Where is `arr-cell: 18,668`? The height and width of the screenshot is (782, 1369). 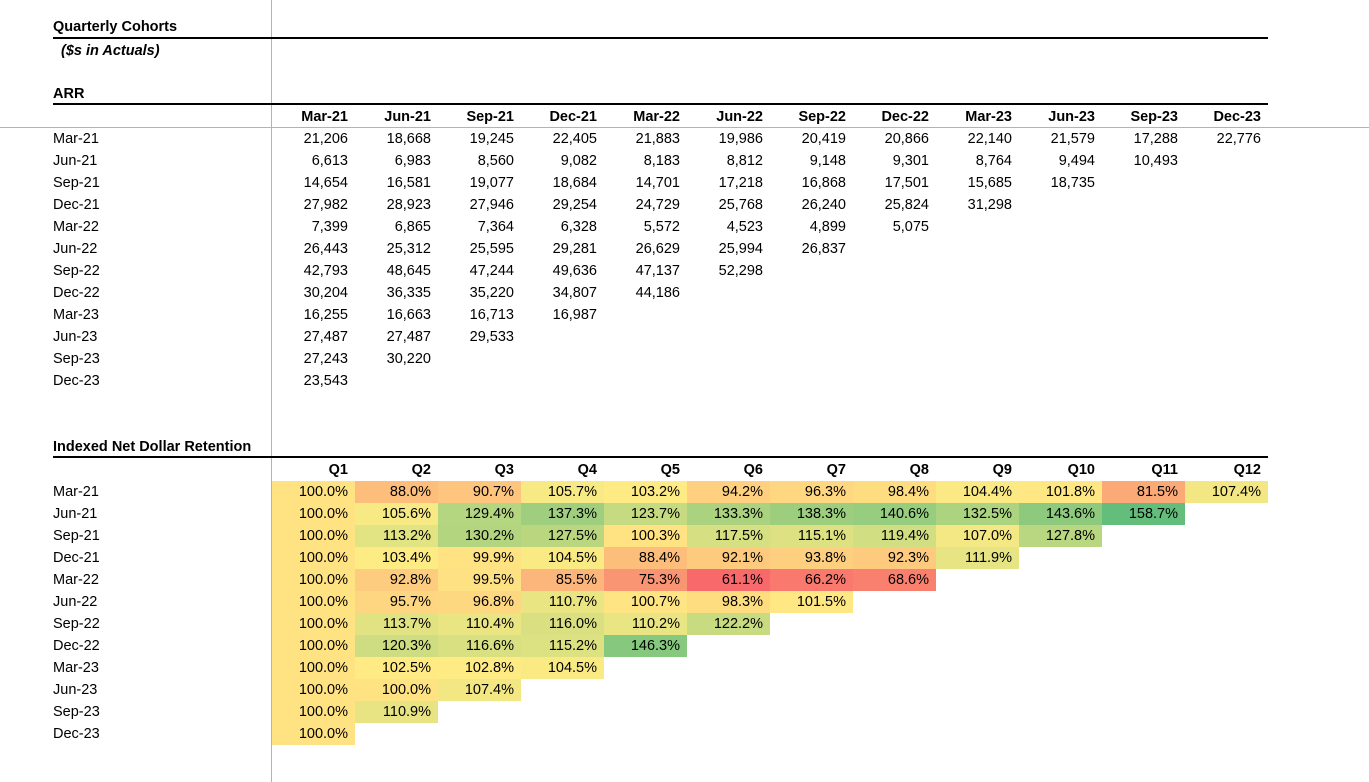 arr-cell: 18,668 is located at coordinates (408, 139).